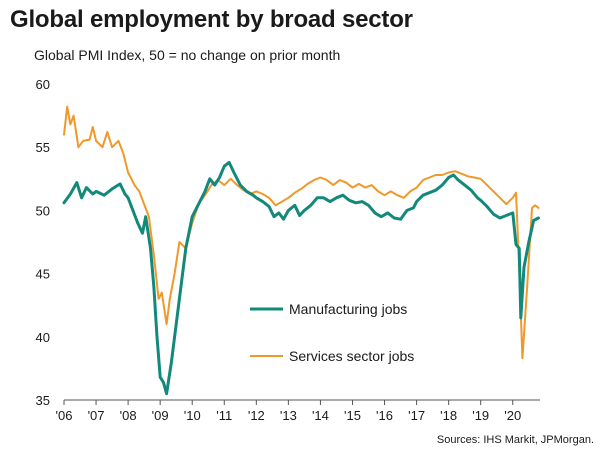 Image resolution: width=606 pixels, height=471 pixels. Describe the element at coordinates (320, 415) in the screenshot. I see `x-tick-label: '14` at that location.